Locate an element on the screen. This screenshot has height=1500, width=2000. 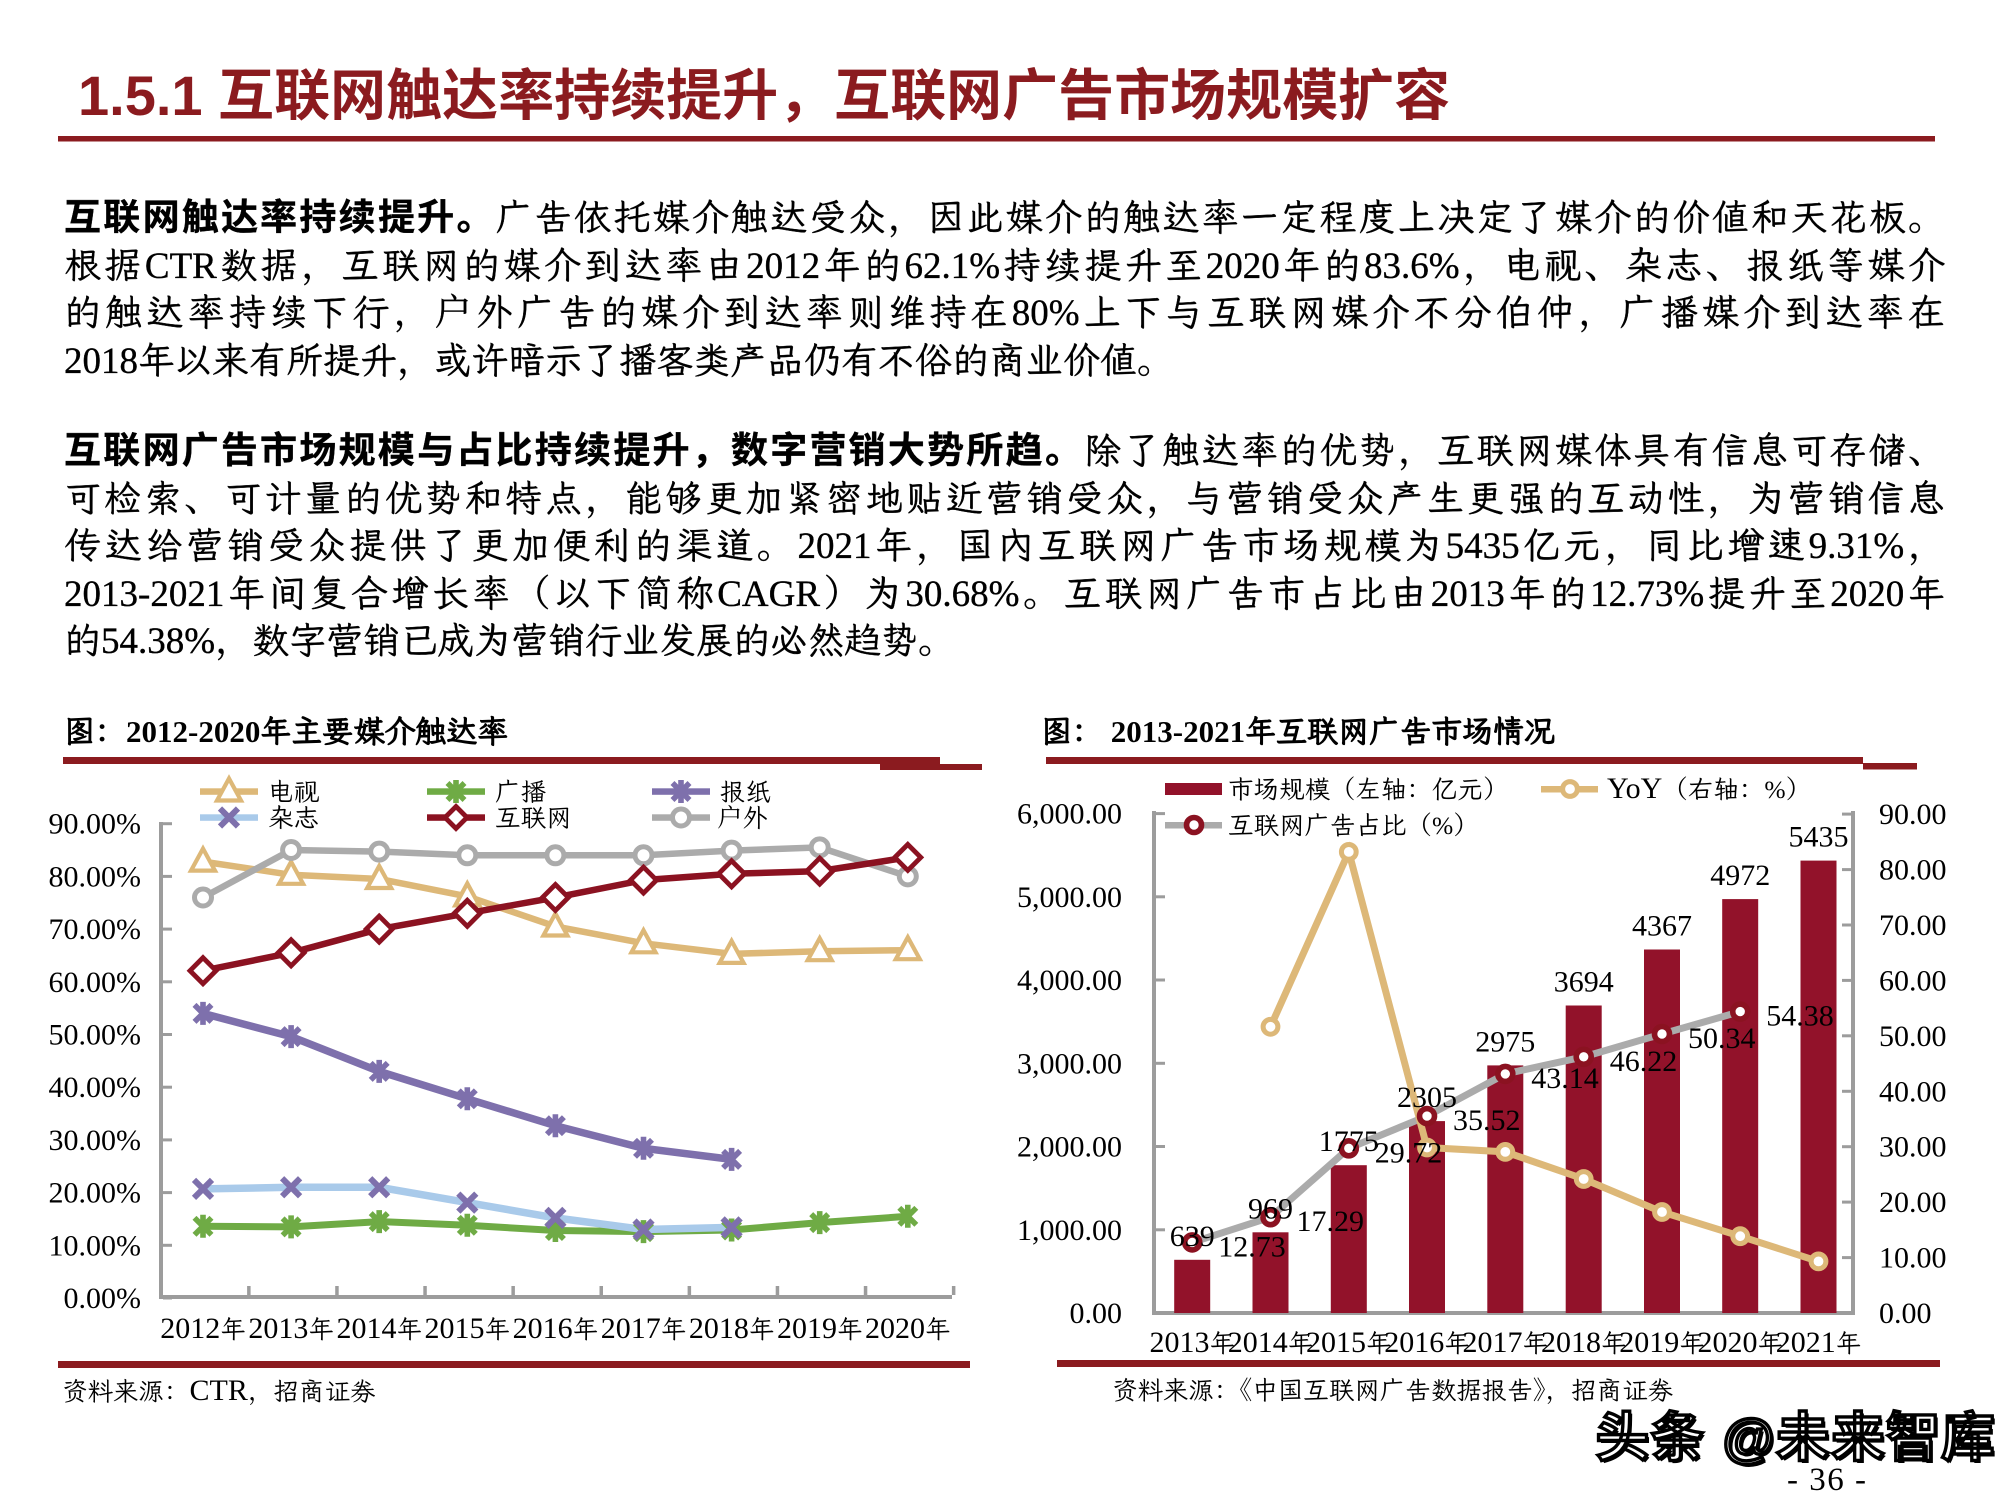
svg-text: 20.00% is located at coordinates (95, 1193).